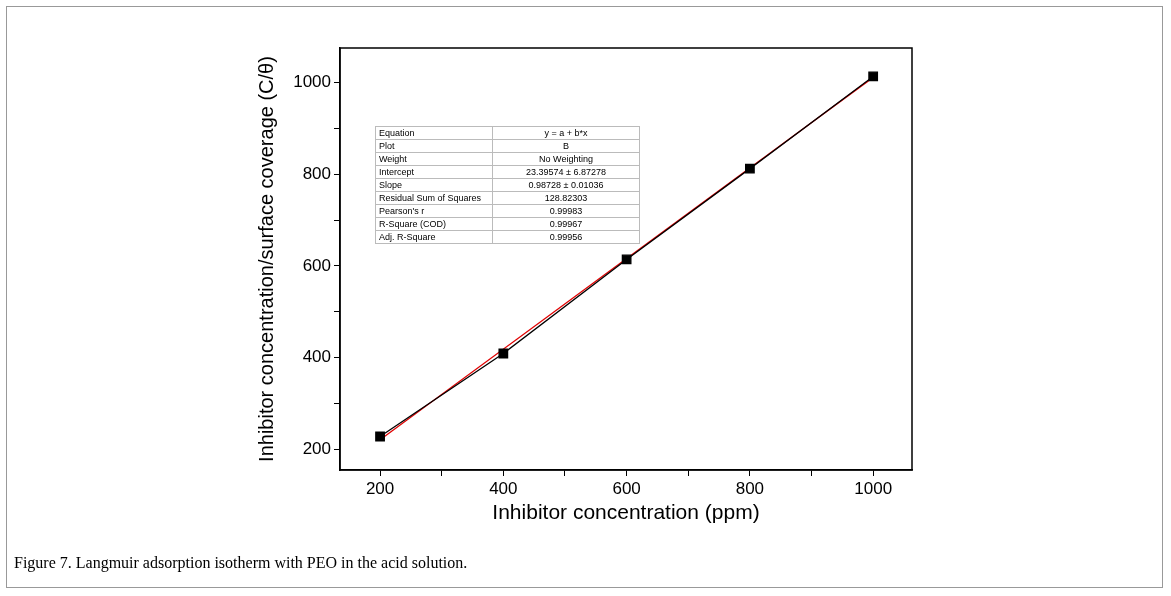  Describe the element at coordinates (316, 357) in the screenshot. I see `y-tick-label: 400` at that location.